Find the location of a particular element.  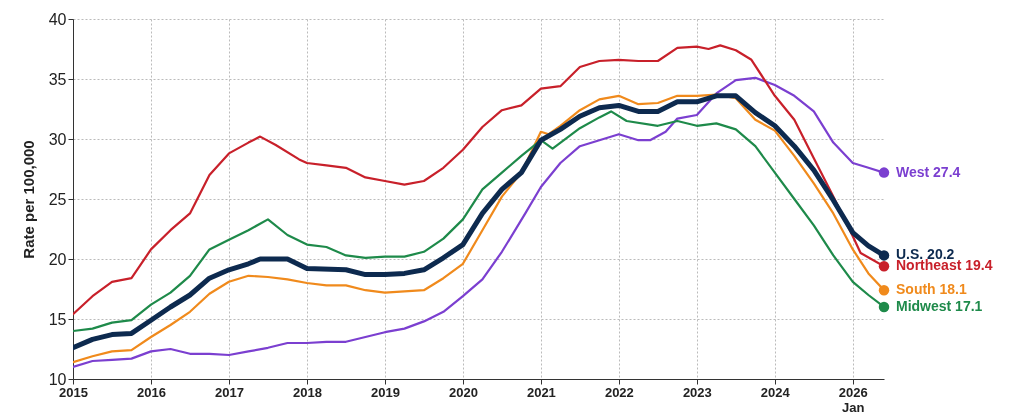

x-tick-label: 2024 is located at coordinates (775, 392).